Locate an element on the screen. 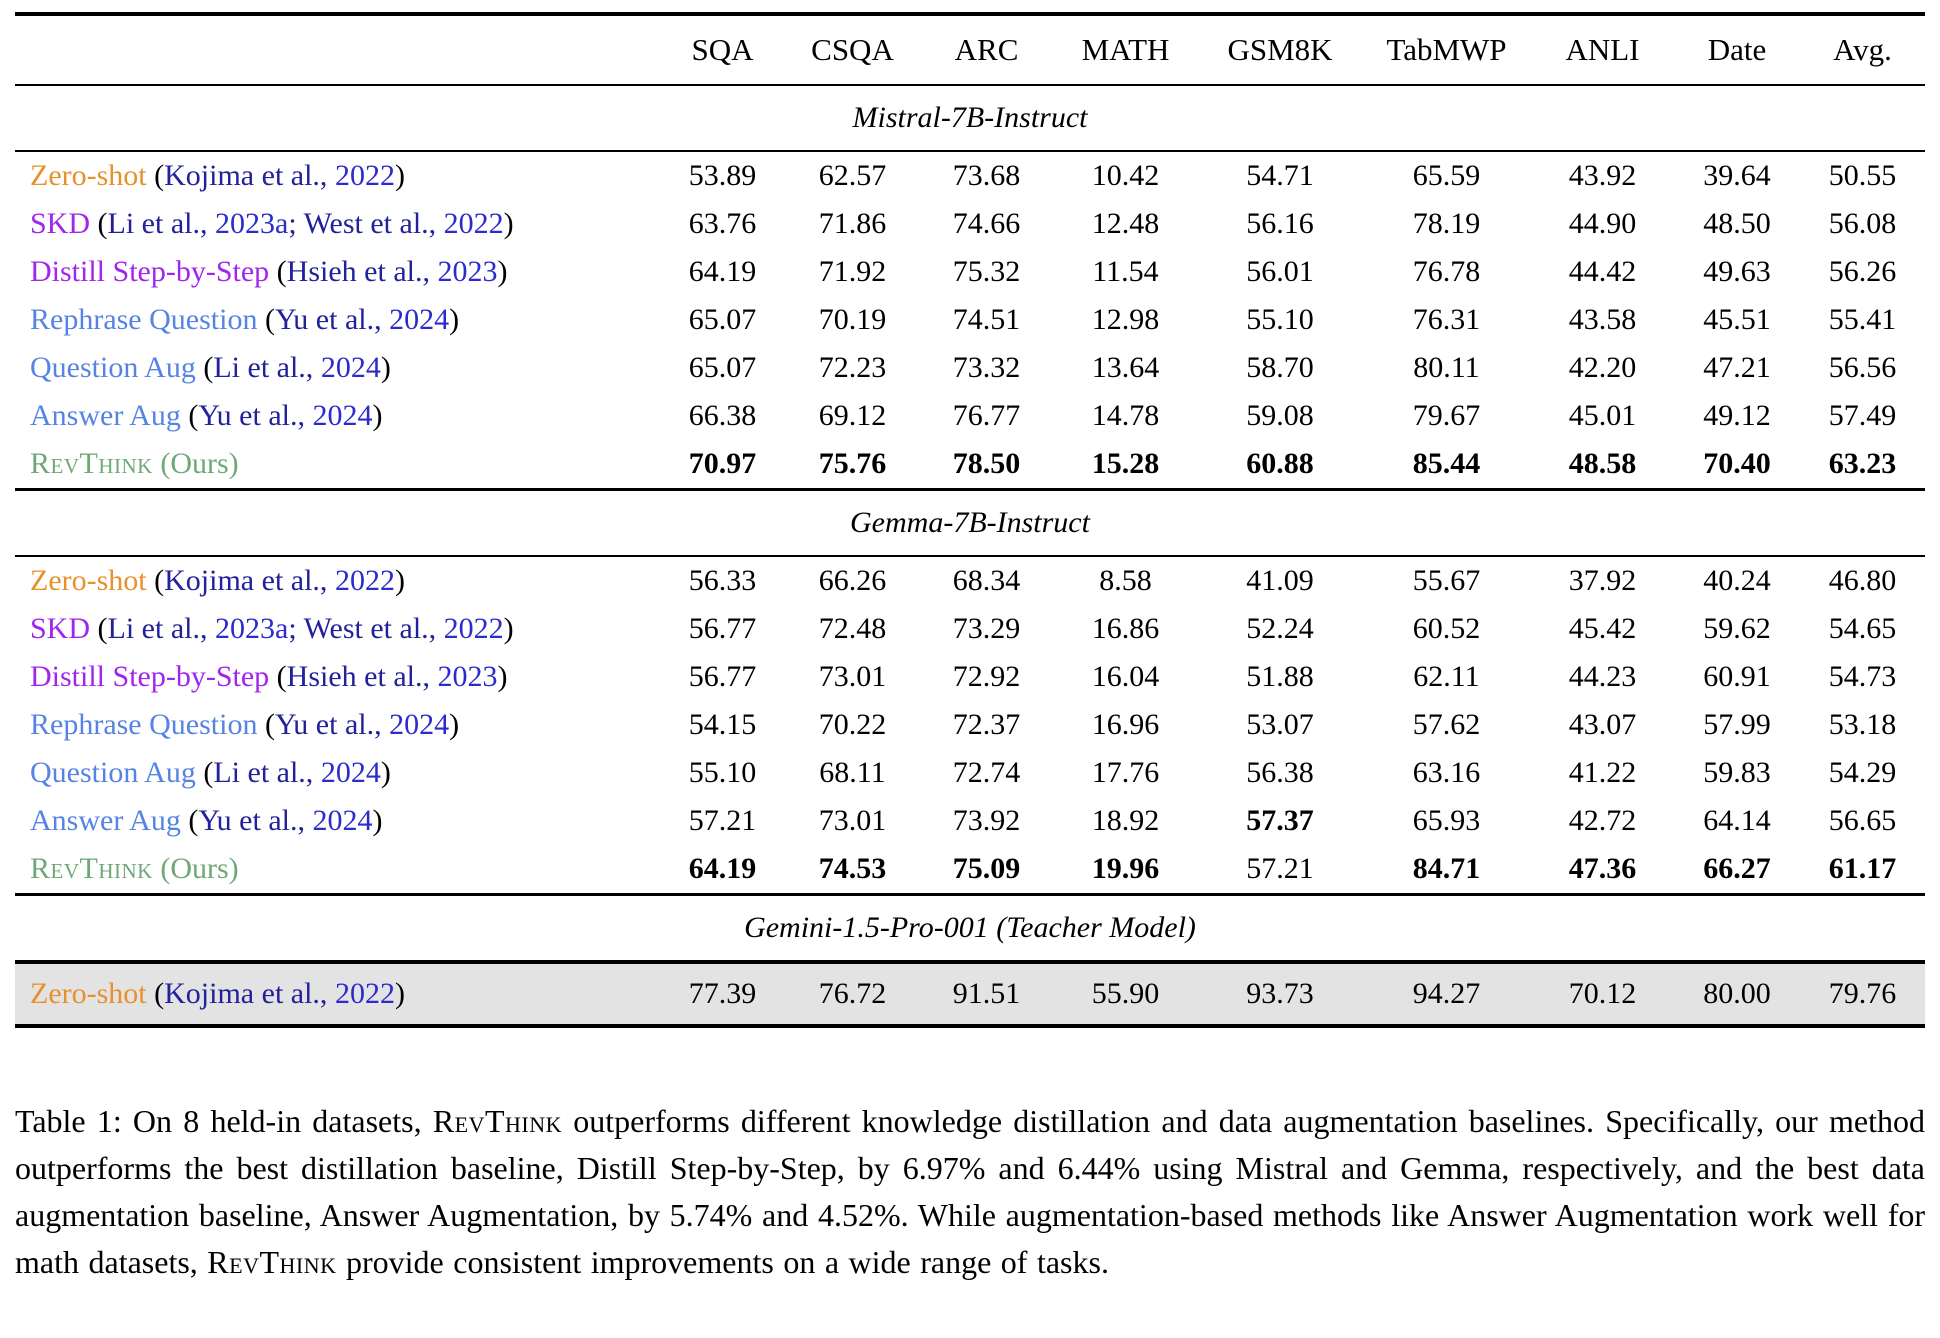  score-cell: 73.32 is located at coordinates (986, 367).